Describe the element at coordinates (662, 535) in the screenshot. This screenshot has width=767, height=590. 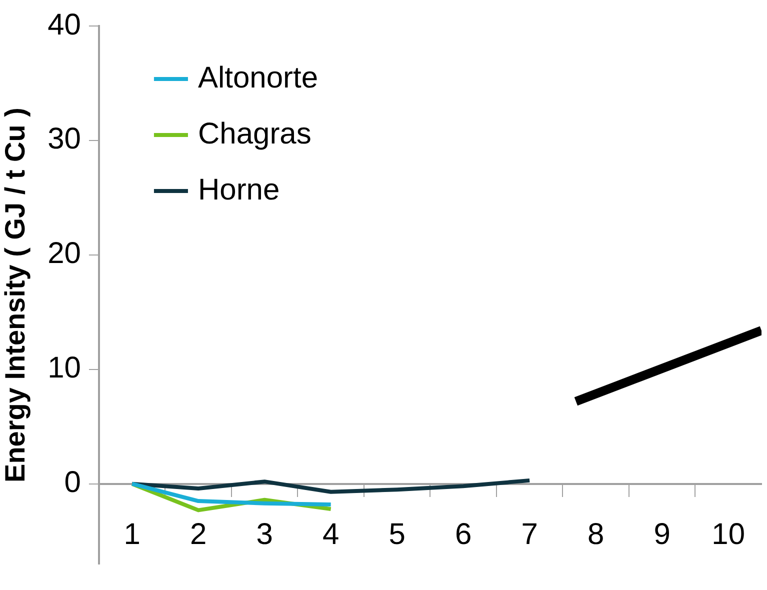
I see `x-tick-label: 9` at that location.